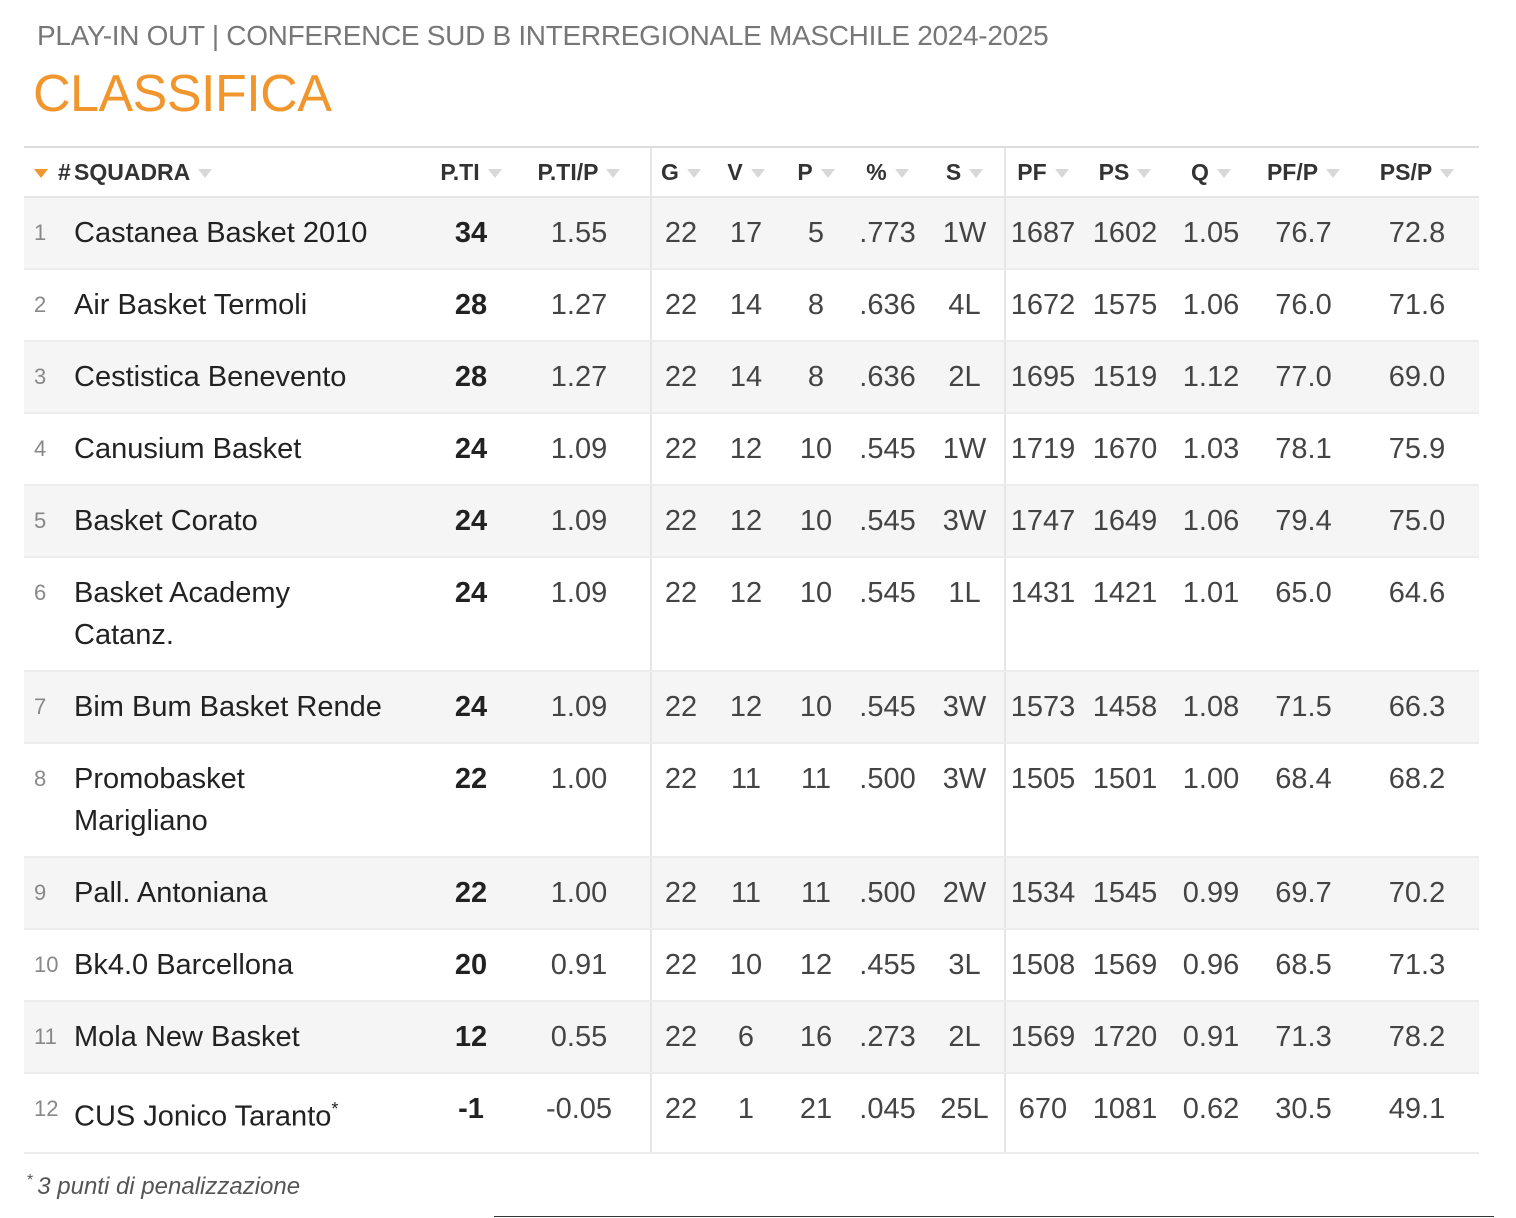 This screenshot has width=1516, height=1218. I want to click on cell: 10, so click(816, 521).